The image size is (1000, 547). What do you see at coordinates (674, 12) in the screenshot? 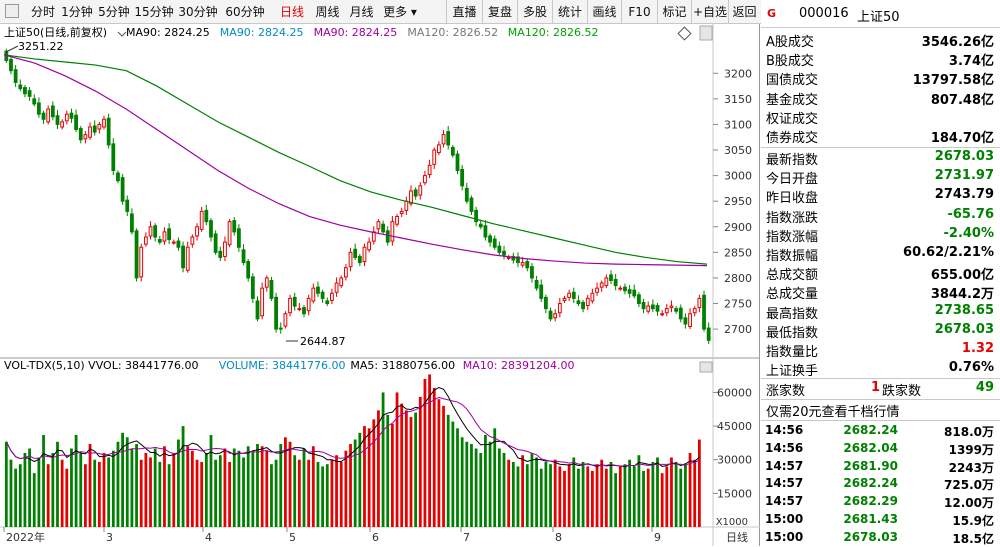
I see `toolbar-button-6: 标记` at bounding box center [674, 12].